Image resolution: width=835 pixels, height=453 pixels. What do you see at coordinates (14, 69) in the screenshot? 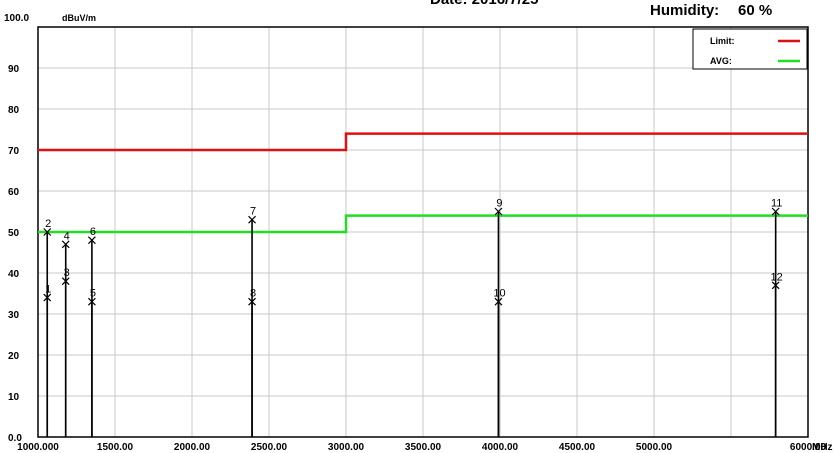
I see `y-tick-label: 90` at bounding box center [14, 69].